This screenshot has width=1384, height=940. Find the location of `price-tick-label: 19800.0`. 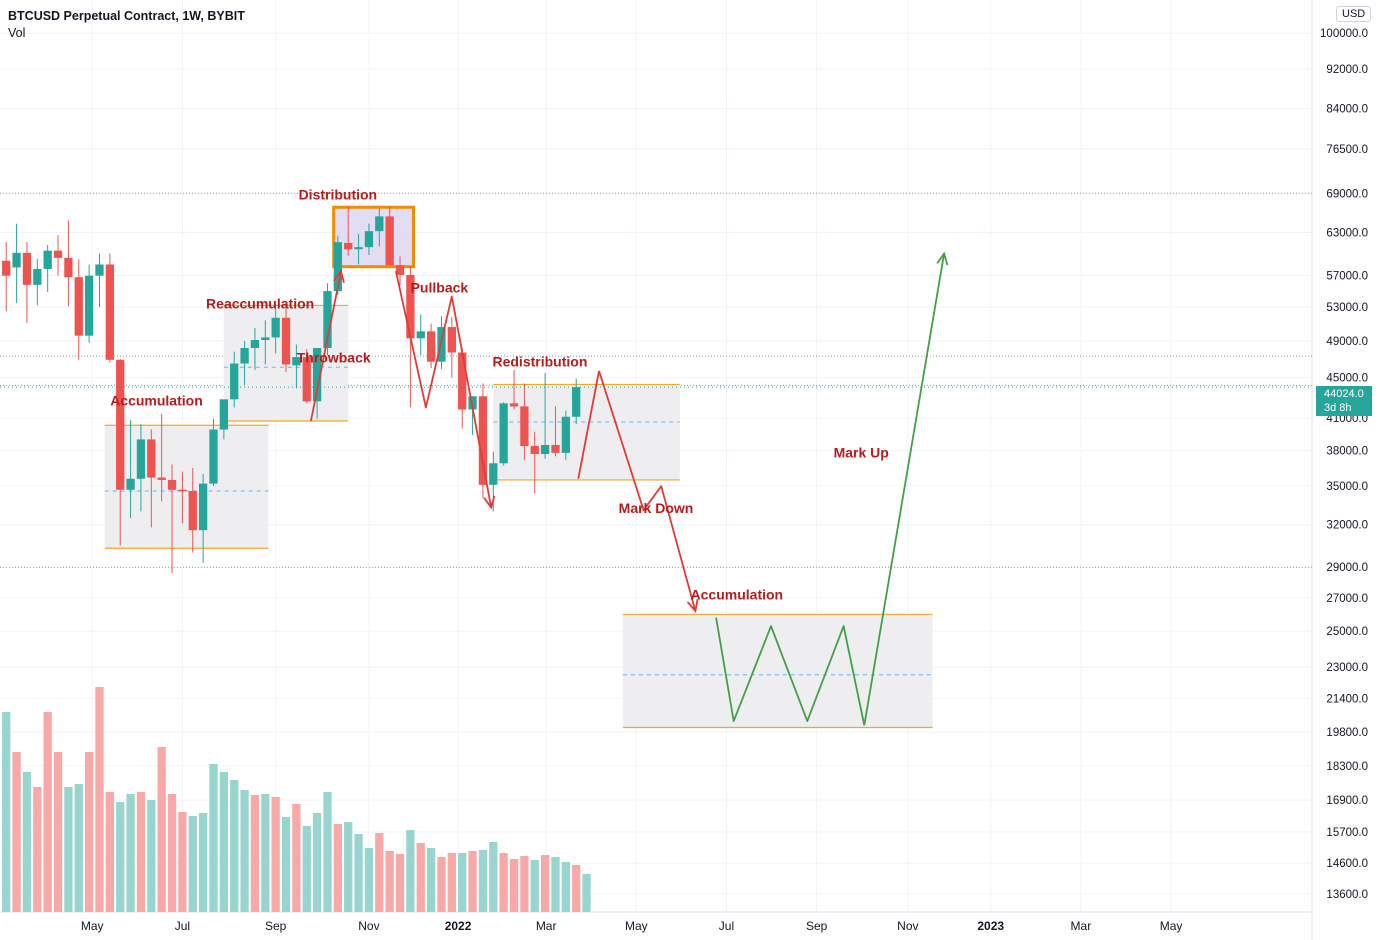

price-tick-label: 19800.0 is located at coordinates (1347, 733).